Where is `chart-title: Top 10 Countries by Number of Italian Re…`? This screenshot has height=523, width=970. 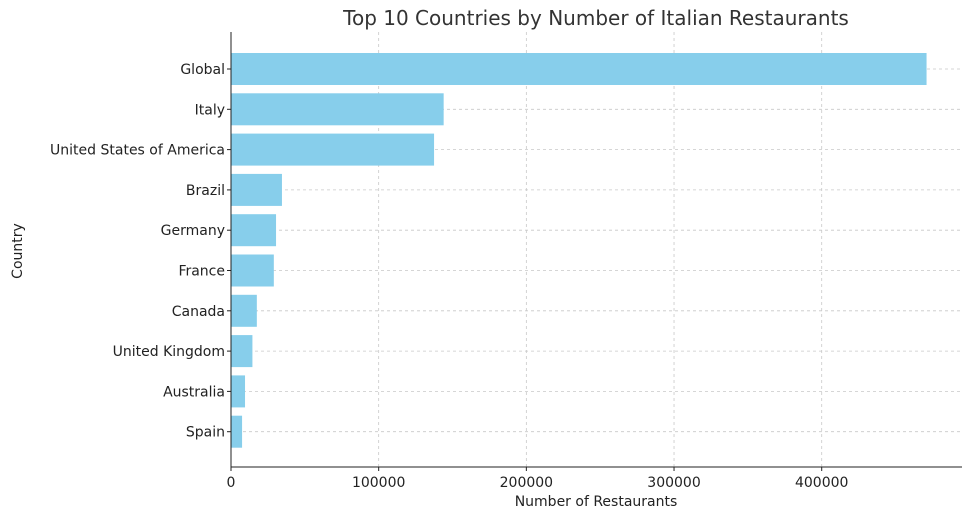 chart-title: Top 10 Countries by Number of Italian Re… is located at coordinates (595, 18).